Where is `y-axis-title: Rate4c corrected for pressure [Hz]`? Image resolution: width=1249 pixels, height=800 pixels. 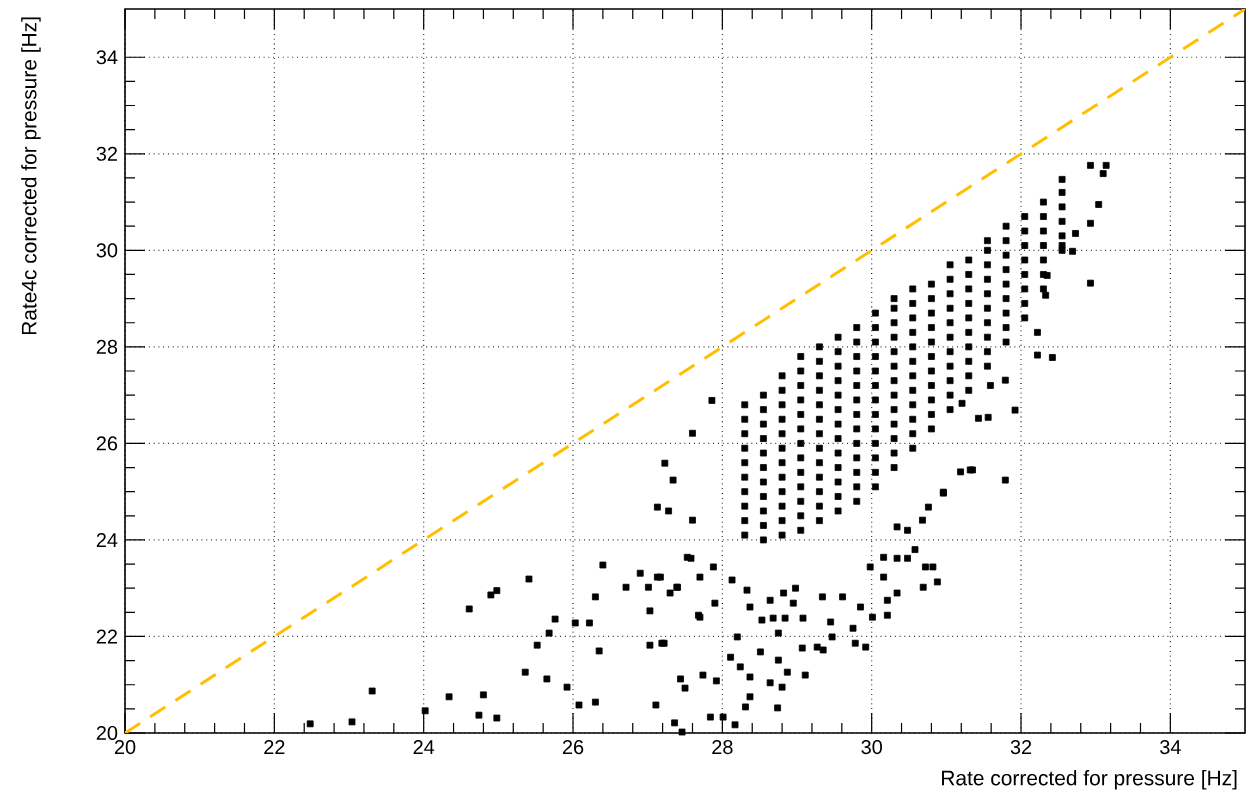
y-axis-title: Rate4c corrected for pressure [Hz] is located at coordinates (31, 176).